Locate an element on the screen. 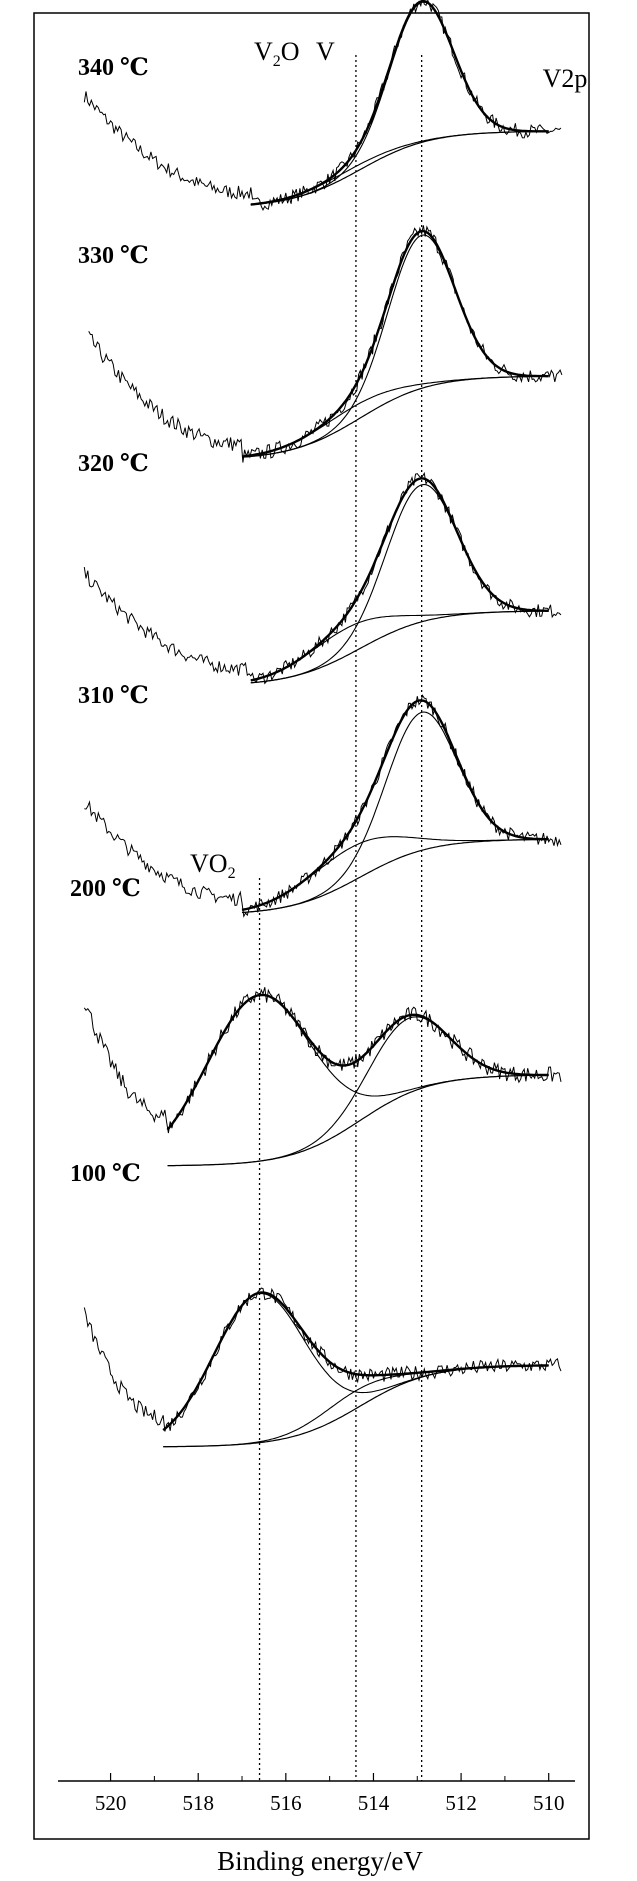 This screenshot has height=1881, width=637. peak-label-suffix: O is located at coordinates (290, 51).